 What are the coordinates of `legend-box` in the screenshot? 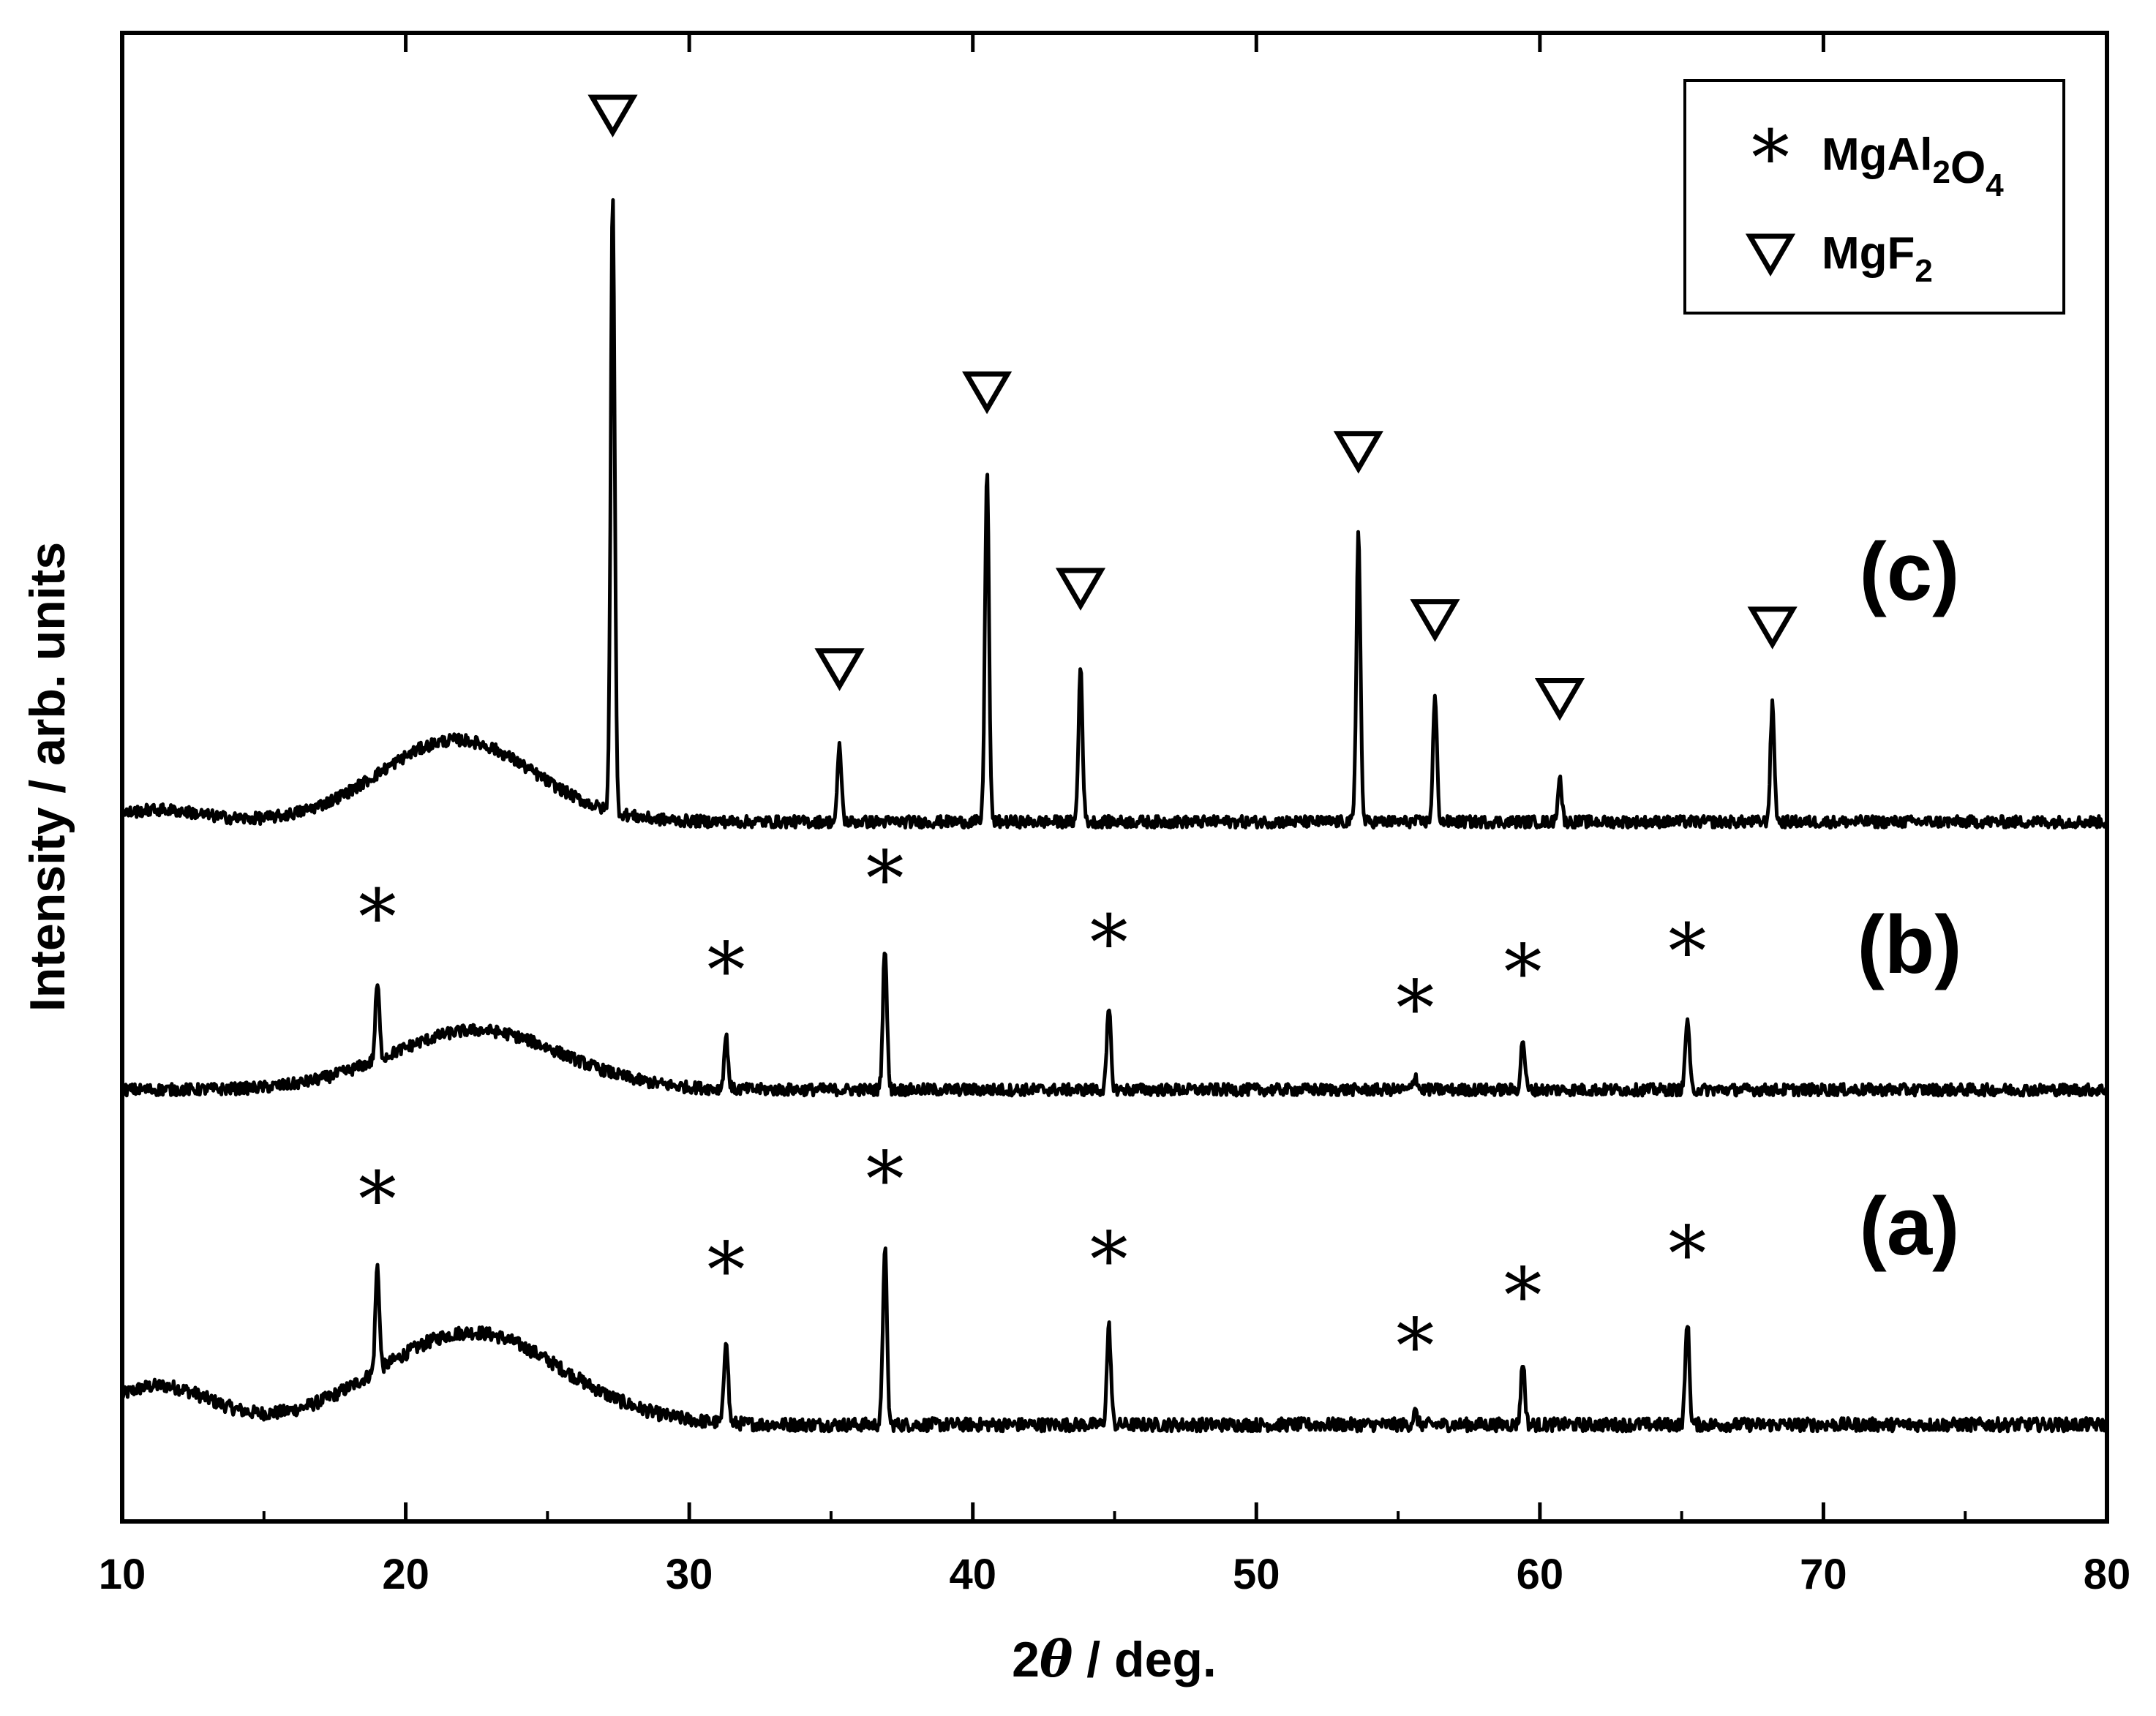 It's located at (1874, 197).